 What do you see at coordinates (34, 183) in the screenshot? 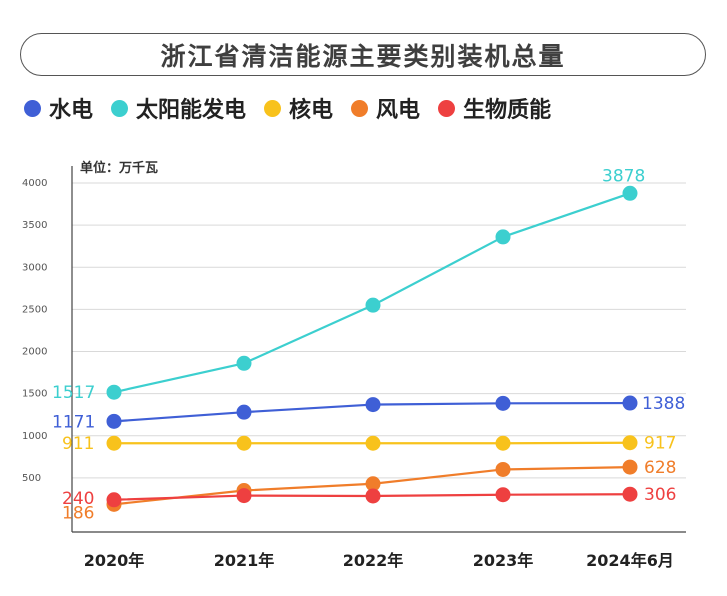
I see `y-tick-label-4000: 4000` at bounding box center [34, 183].